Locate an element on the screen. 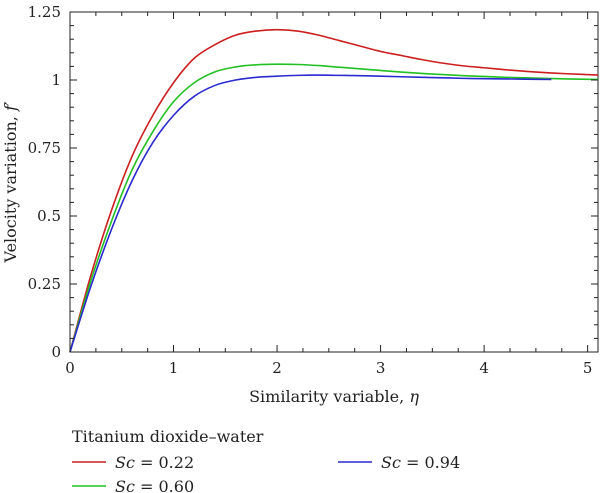 The image size is (600, 493). x-tick-label: 5 is located at coordinates (588, 368).